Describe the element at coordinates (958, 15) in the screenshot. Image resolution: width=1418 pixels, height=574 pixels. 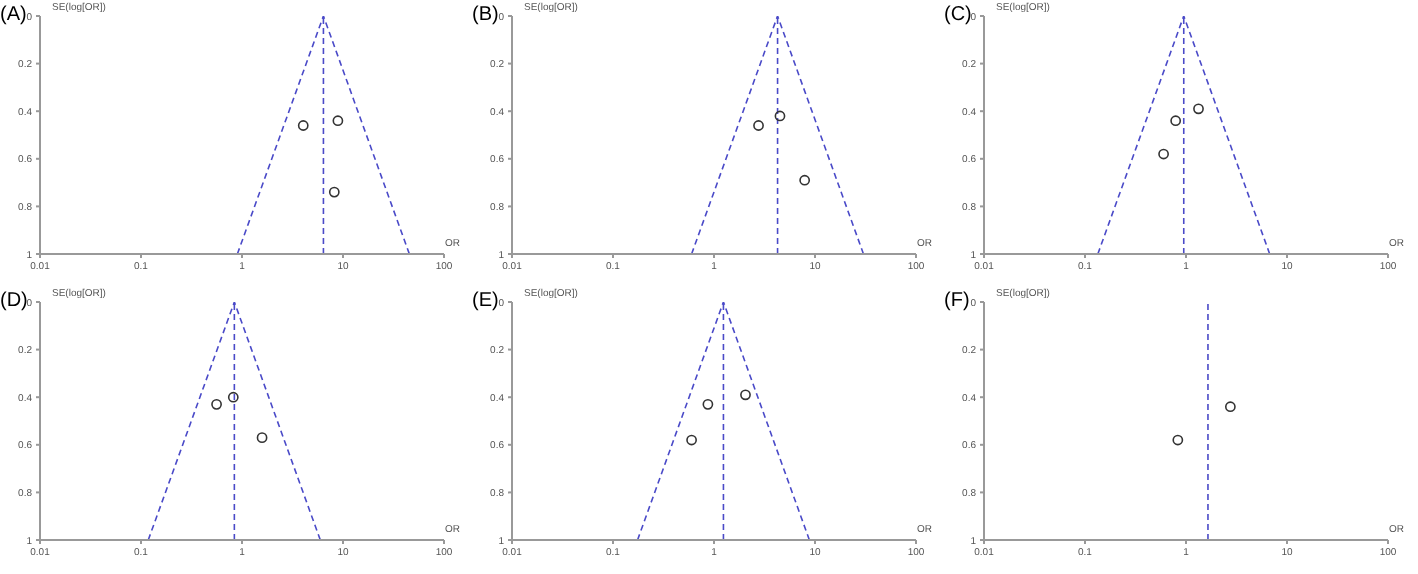
I see `chart-title: (C)` at that location.